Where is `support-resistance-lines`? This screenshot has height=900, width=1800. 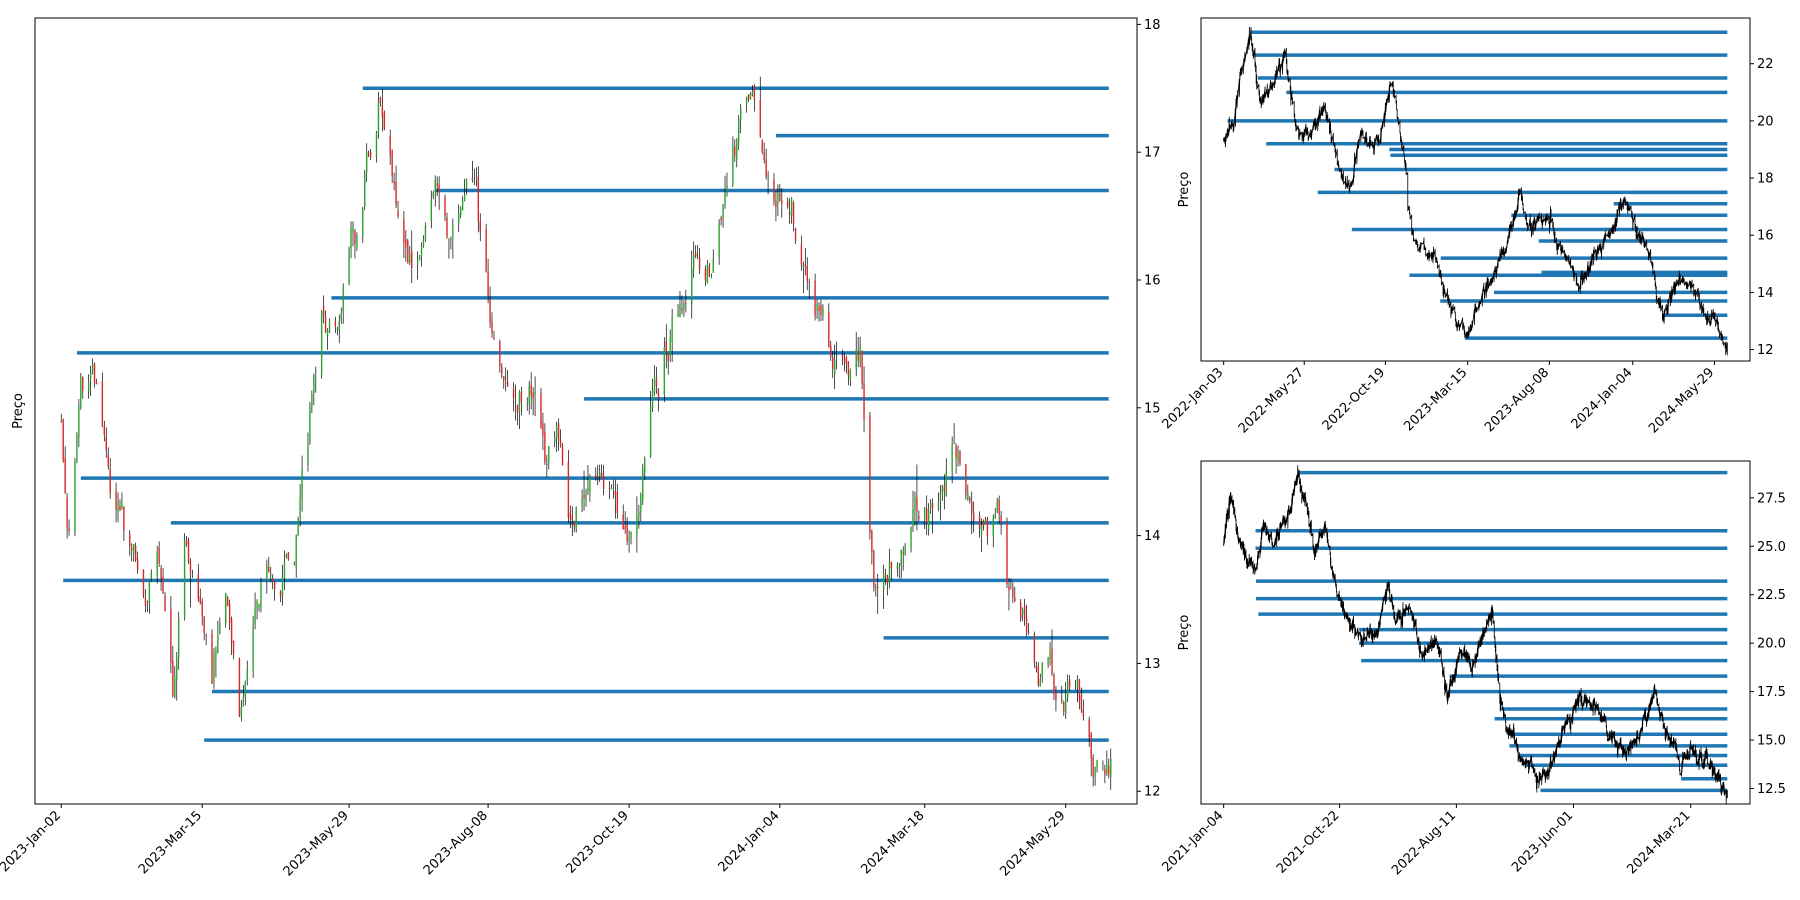 support-resistance-lines is located at coordinates (1491, 631).